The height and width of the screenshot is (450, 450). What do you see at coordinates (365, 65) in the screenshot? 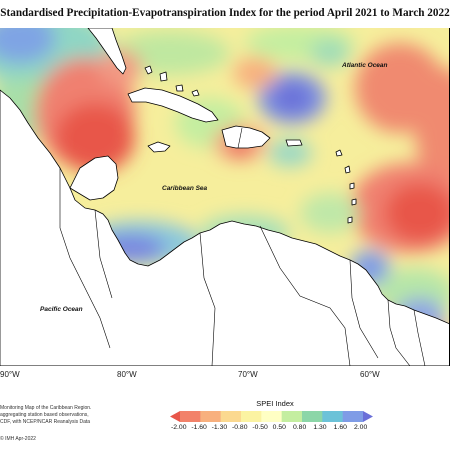
I see `atlantic-ocean-label: Atlantic Ocean` at bounding box center [365, 65].